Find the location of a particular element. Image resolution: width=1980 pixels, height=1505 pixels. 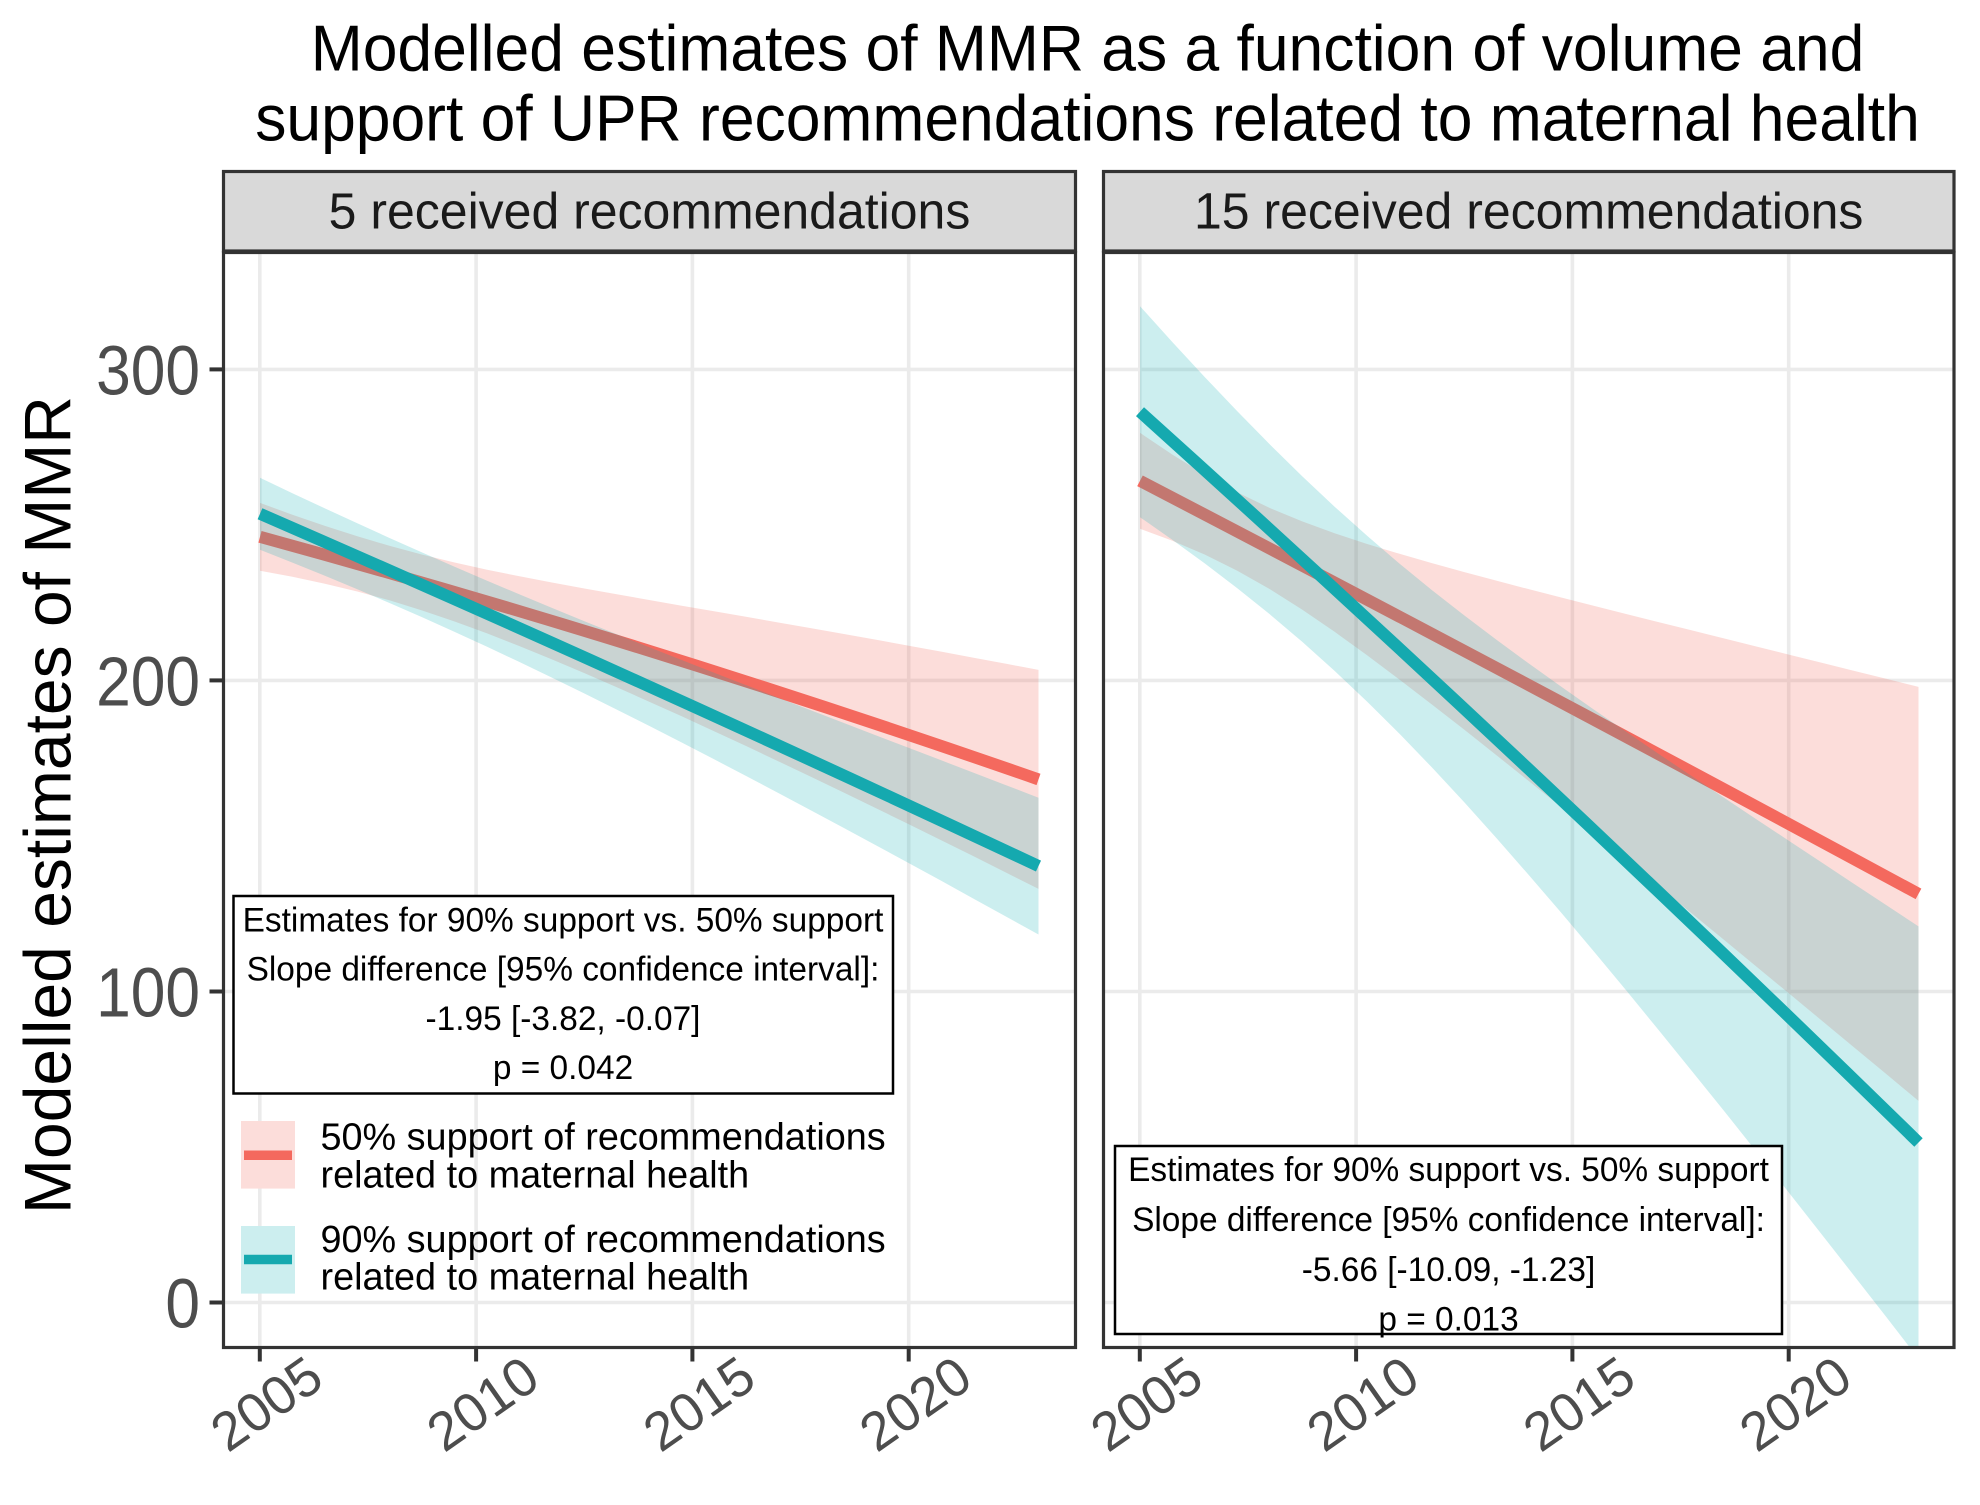

svg-text: 100 is located at coordinates (148, 993).